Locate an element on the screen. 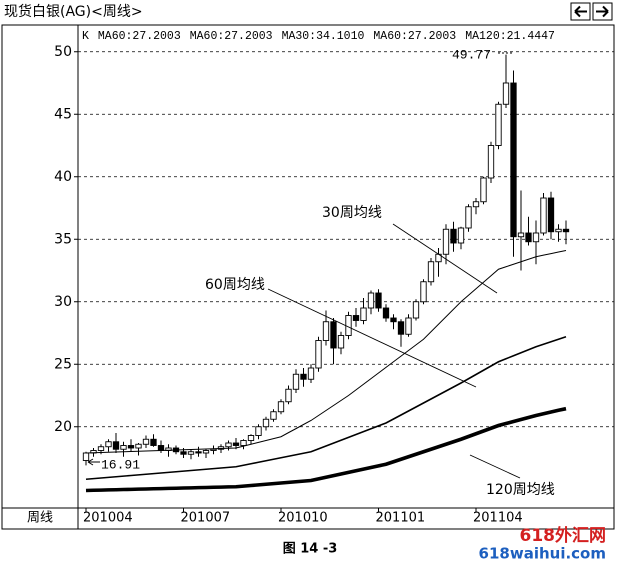 The height and width of the screenshot is (563, 618). next-arrow is located at coordinates (602, 11).